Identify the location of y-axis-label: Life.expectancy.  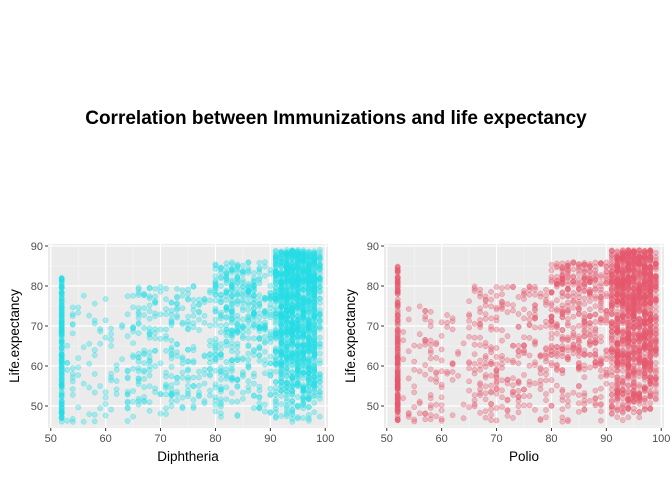
(14, 336).